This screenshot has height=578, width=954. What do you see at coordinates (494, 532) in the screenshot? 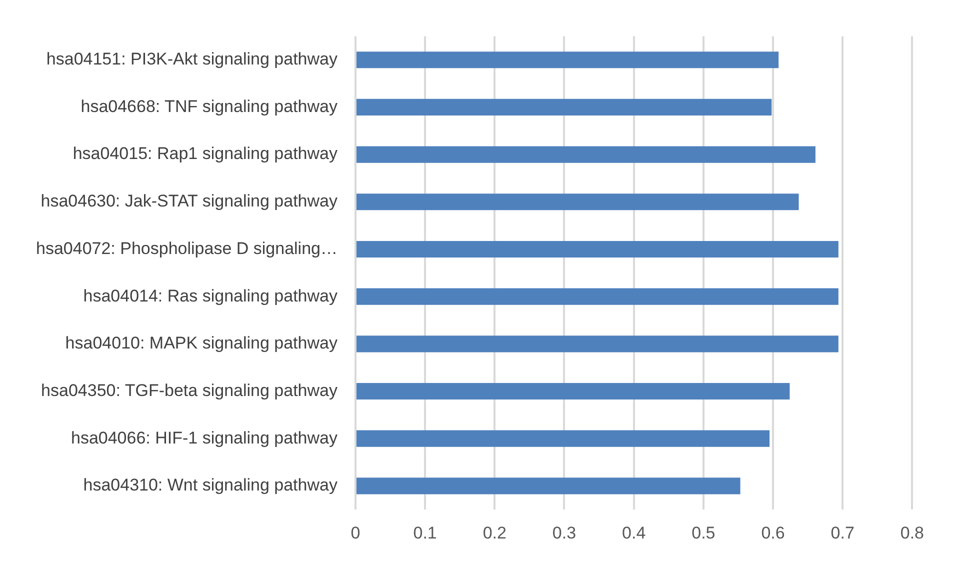
I see `x-tick-label: 0.2` at bounding box center [494, 532].